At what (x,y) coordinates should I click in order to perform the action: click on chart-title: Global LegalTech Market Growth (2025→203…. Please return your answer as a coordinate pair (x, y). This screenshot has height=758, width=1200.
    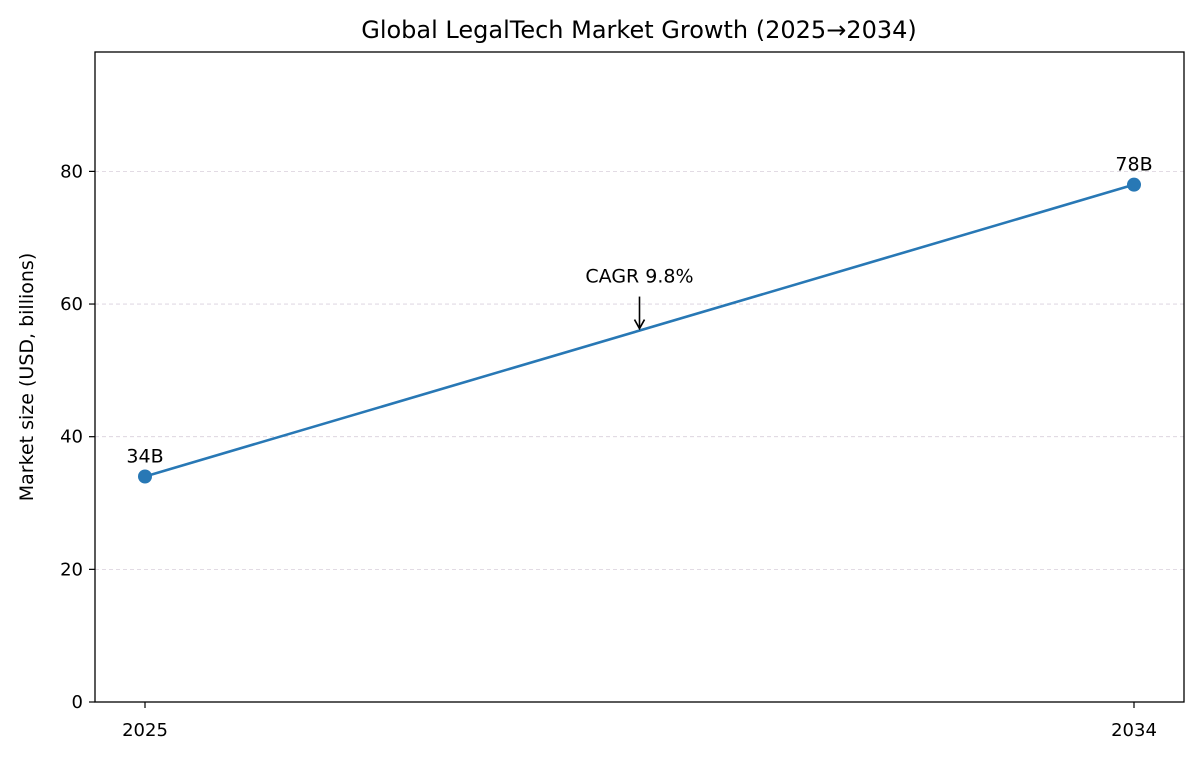
    Looking at the image, I should click on (639, 30).